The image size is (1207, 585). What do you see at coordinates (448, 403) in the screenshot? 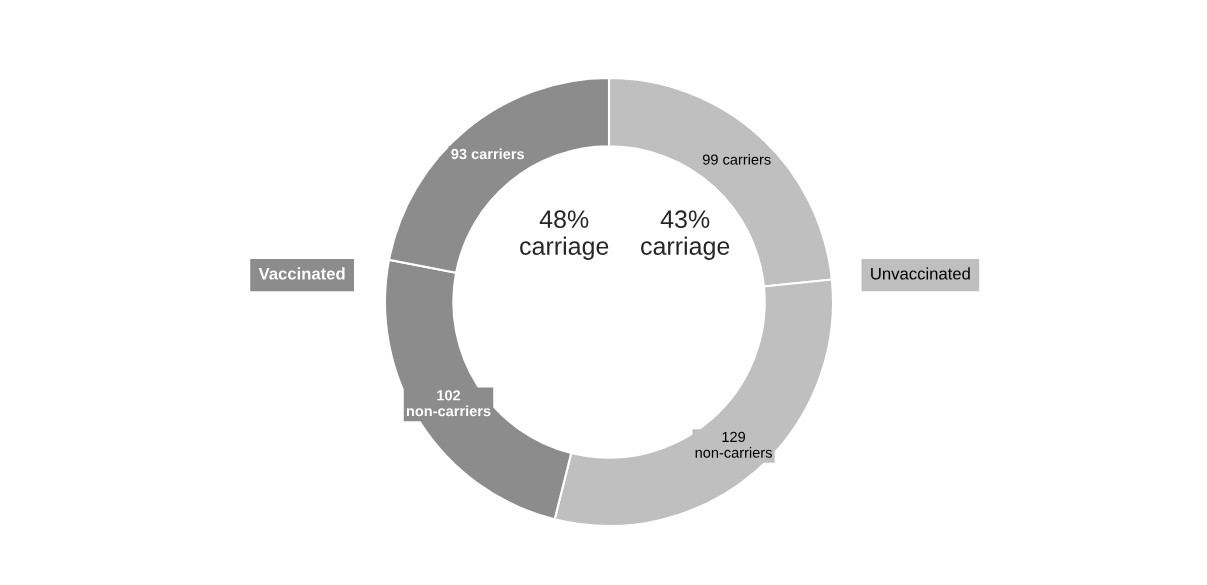
I see `slice-label: 102 non-carriers` at bounding box center [448, 403].